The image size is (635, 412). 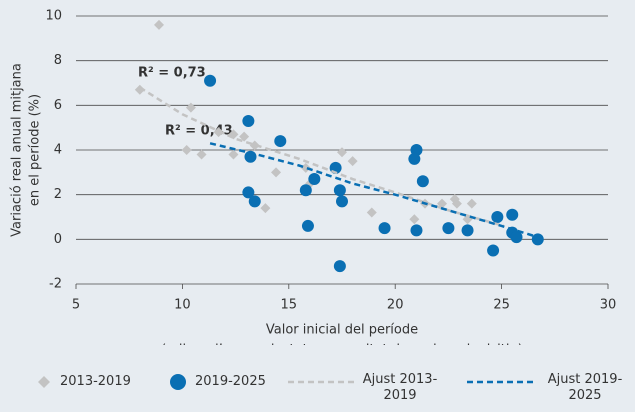 I want to click on x-axis-label: Valor inicial del període, so click(x=342, y=330).